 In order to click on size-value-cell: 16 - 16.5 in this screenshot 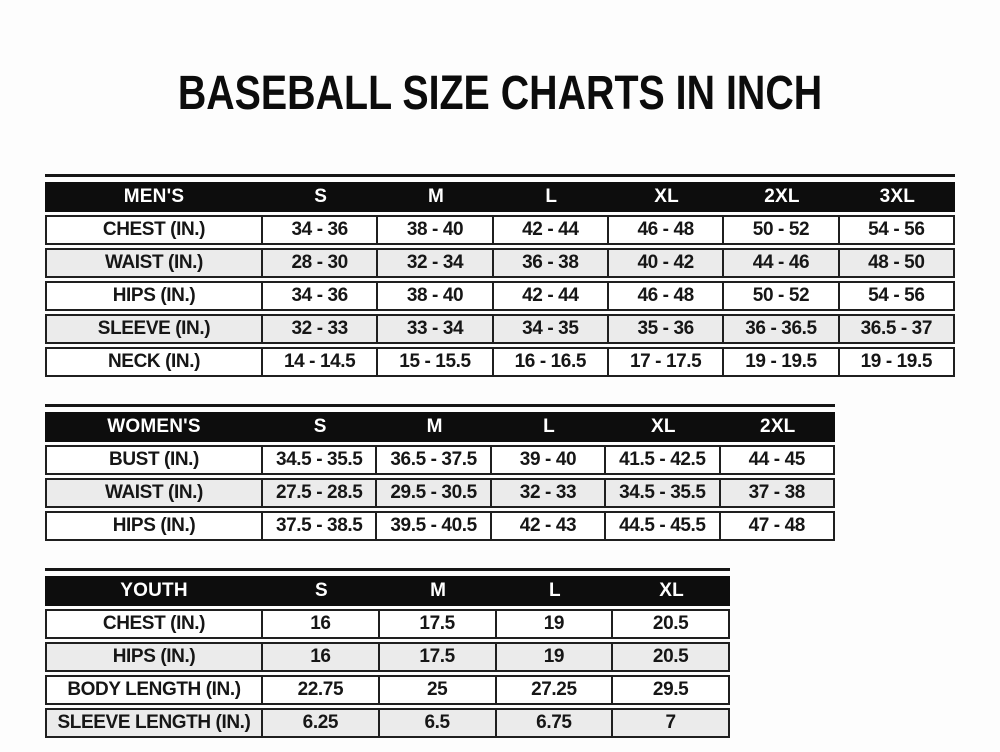, I will do `click(551, 362)`.